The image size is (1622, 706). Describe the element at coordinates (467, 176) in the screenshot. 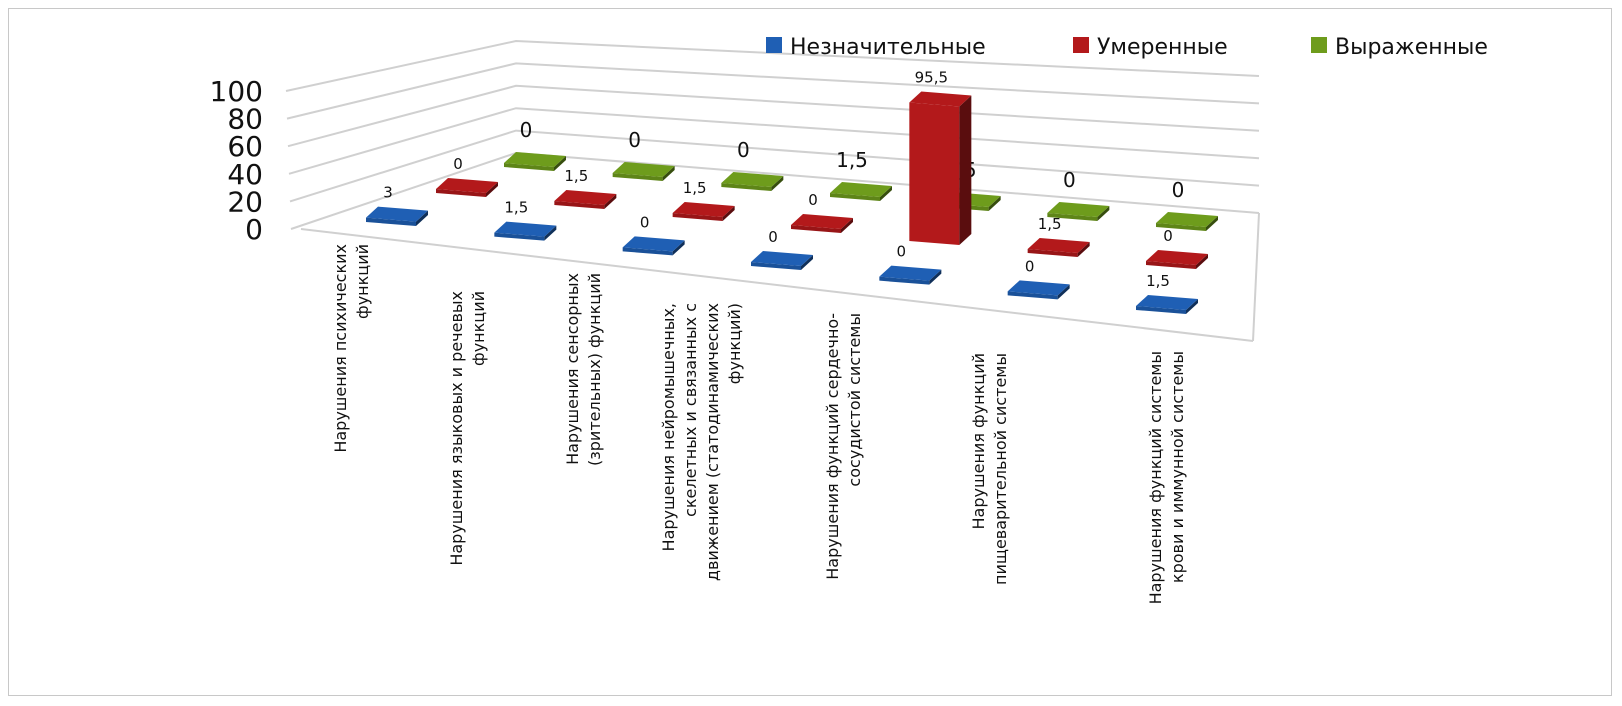

I see `bar-Умеренные-0: 0` at that location.